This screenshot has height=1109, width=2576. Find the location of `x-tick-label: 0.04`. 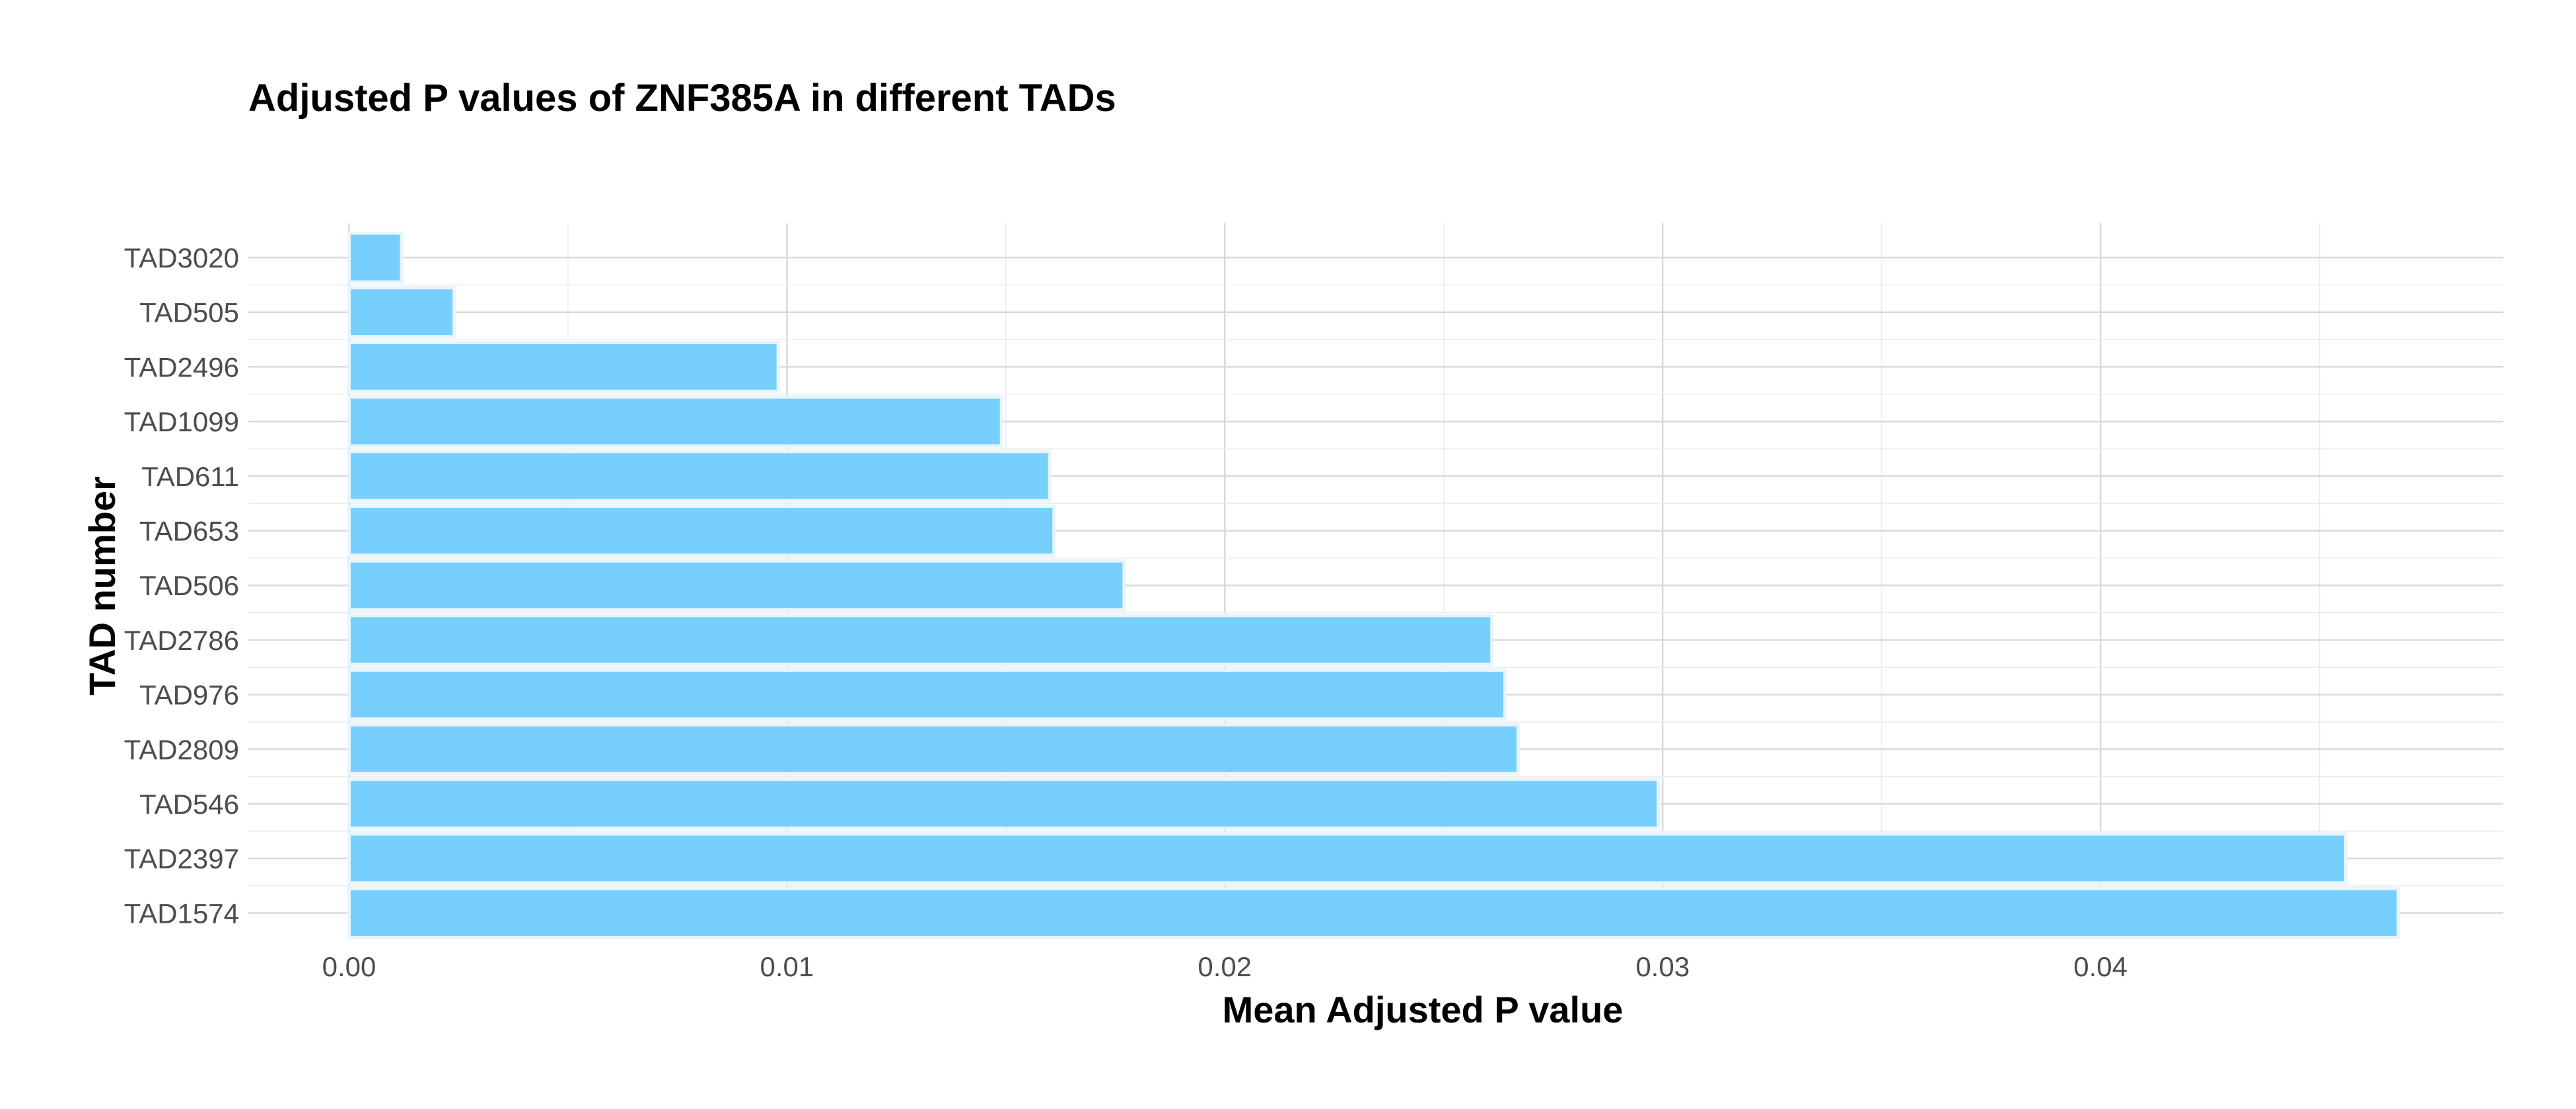

x-tick-label: 0.04 is located at coordinates (2100, 966).